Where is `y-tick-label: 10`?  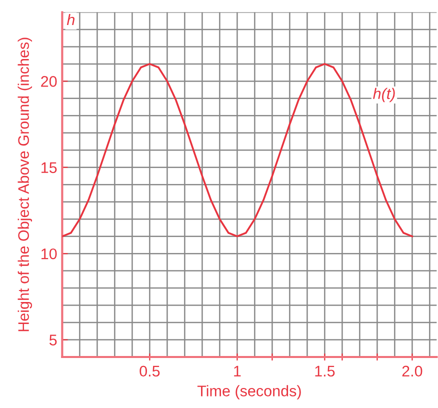
y-tick-label: 10 is located at coordinates (49, 254).